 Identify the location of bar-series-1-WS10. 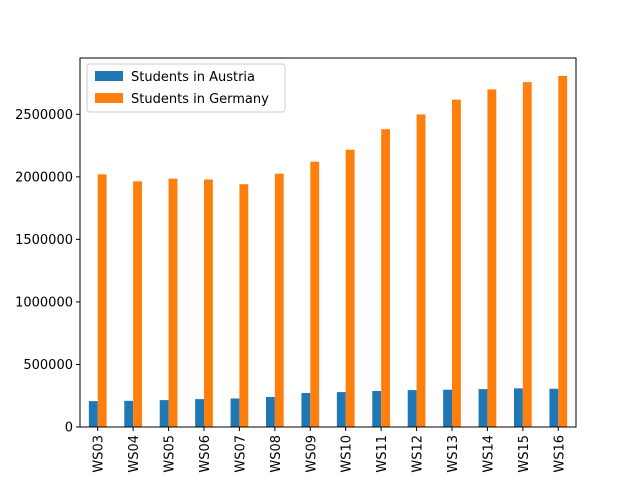
(350, 288).